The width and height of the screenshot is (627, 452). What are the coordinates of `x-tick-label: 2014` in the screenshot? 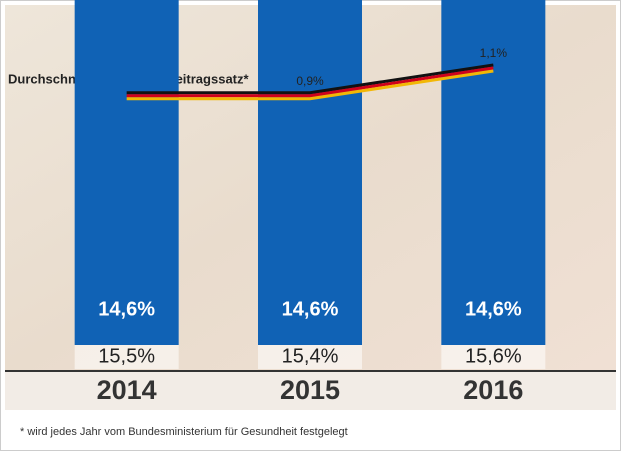 It's located at (127, 390).